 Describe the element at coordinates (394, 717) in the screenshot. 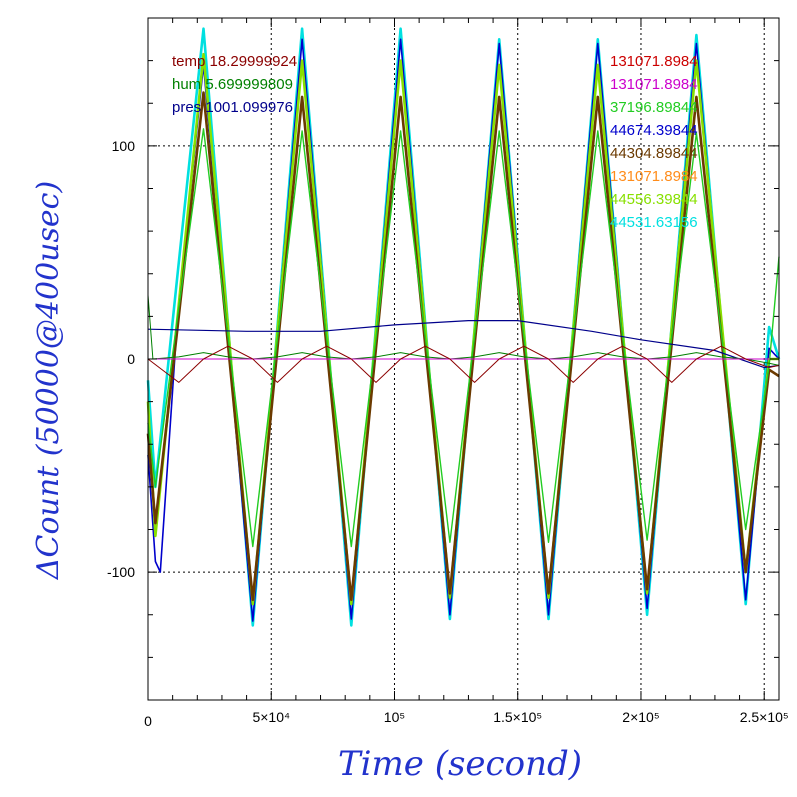

I see `x-tick-label: 10⁵` at that location.